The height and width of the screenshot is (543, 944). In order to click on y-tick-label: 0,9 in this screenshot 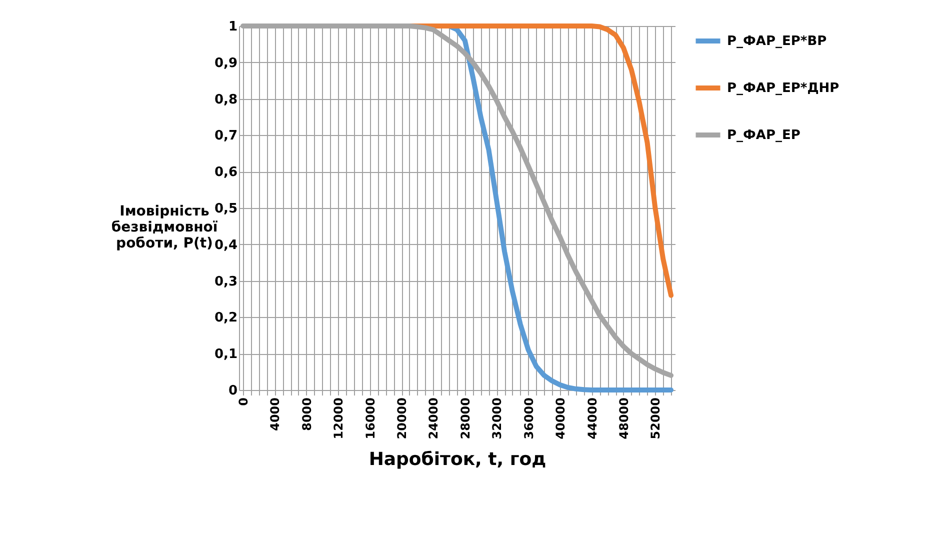, I will do `click(226, 63)`.